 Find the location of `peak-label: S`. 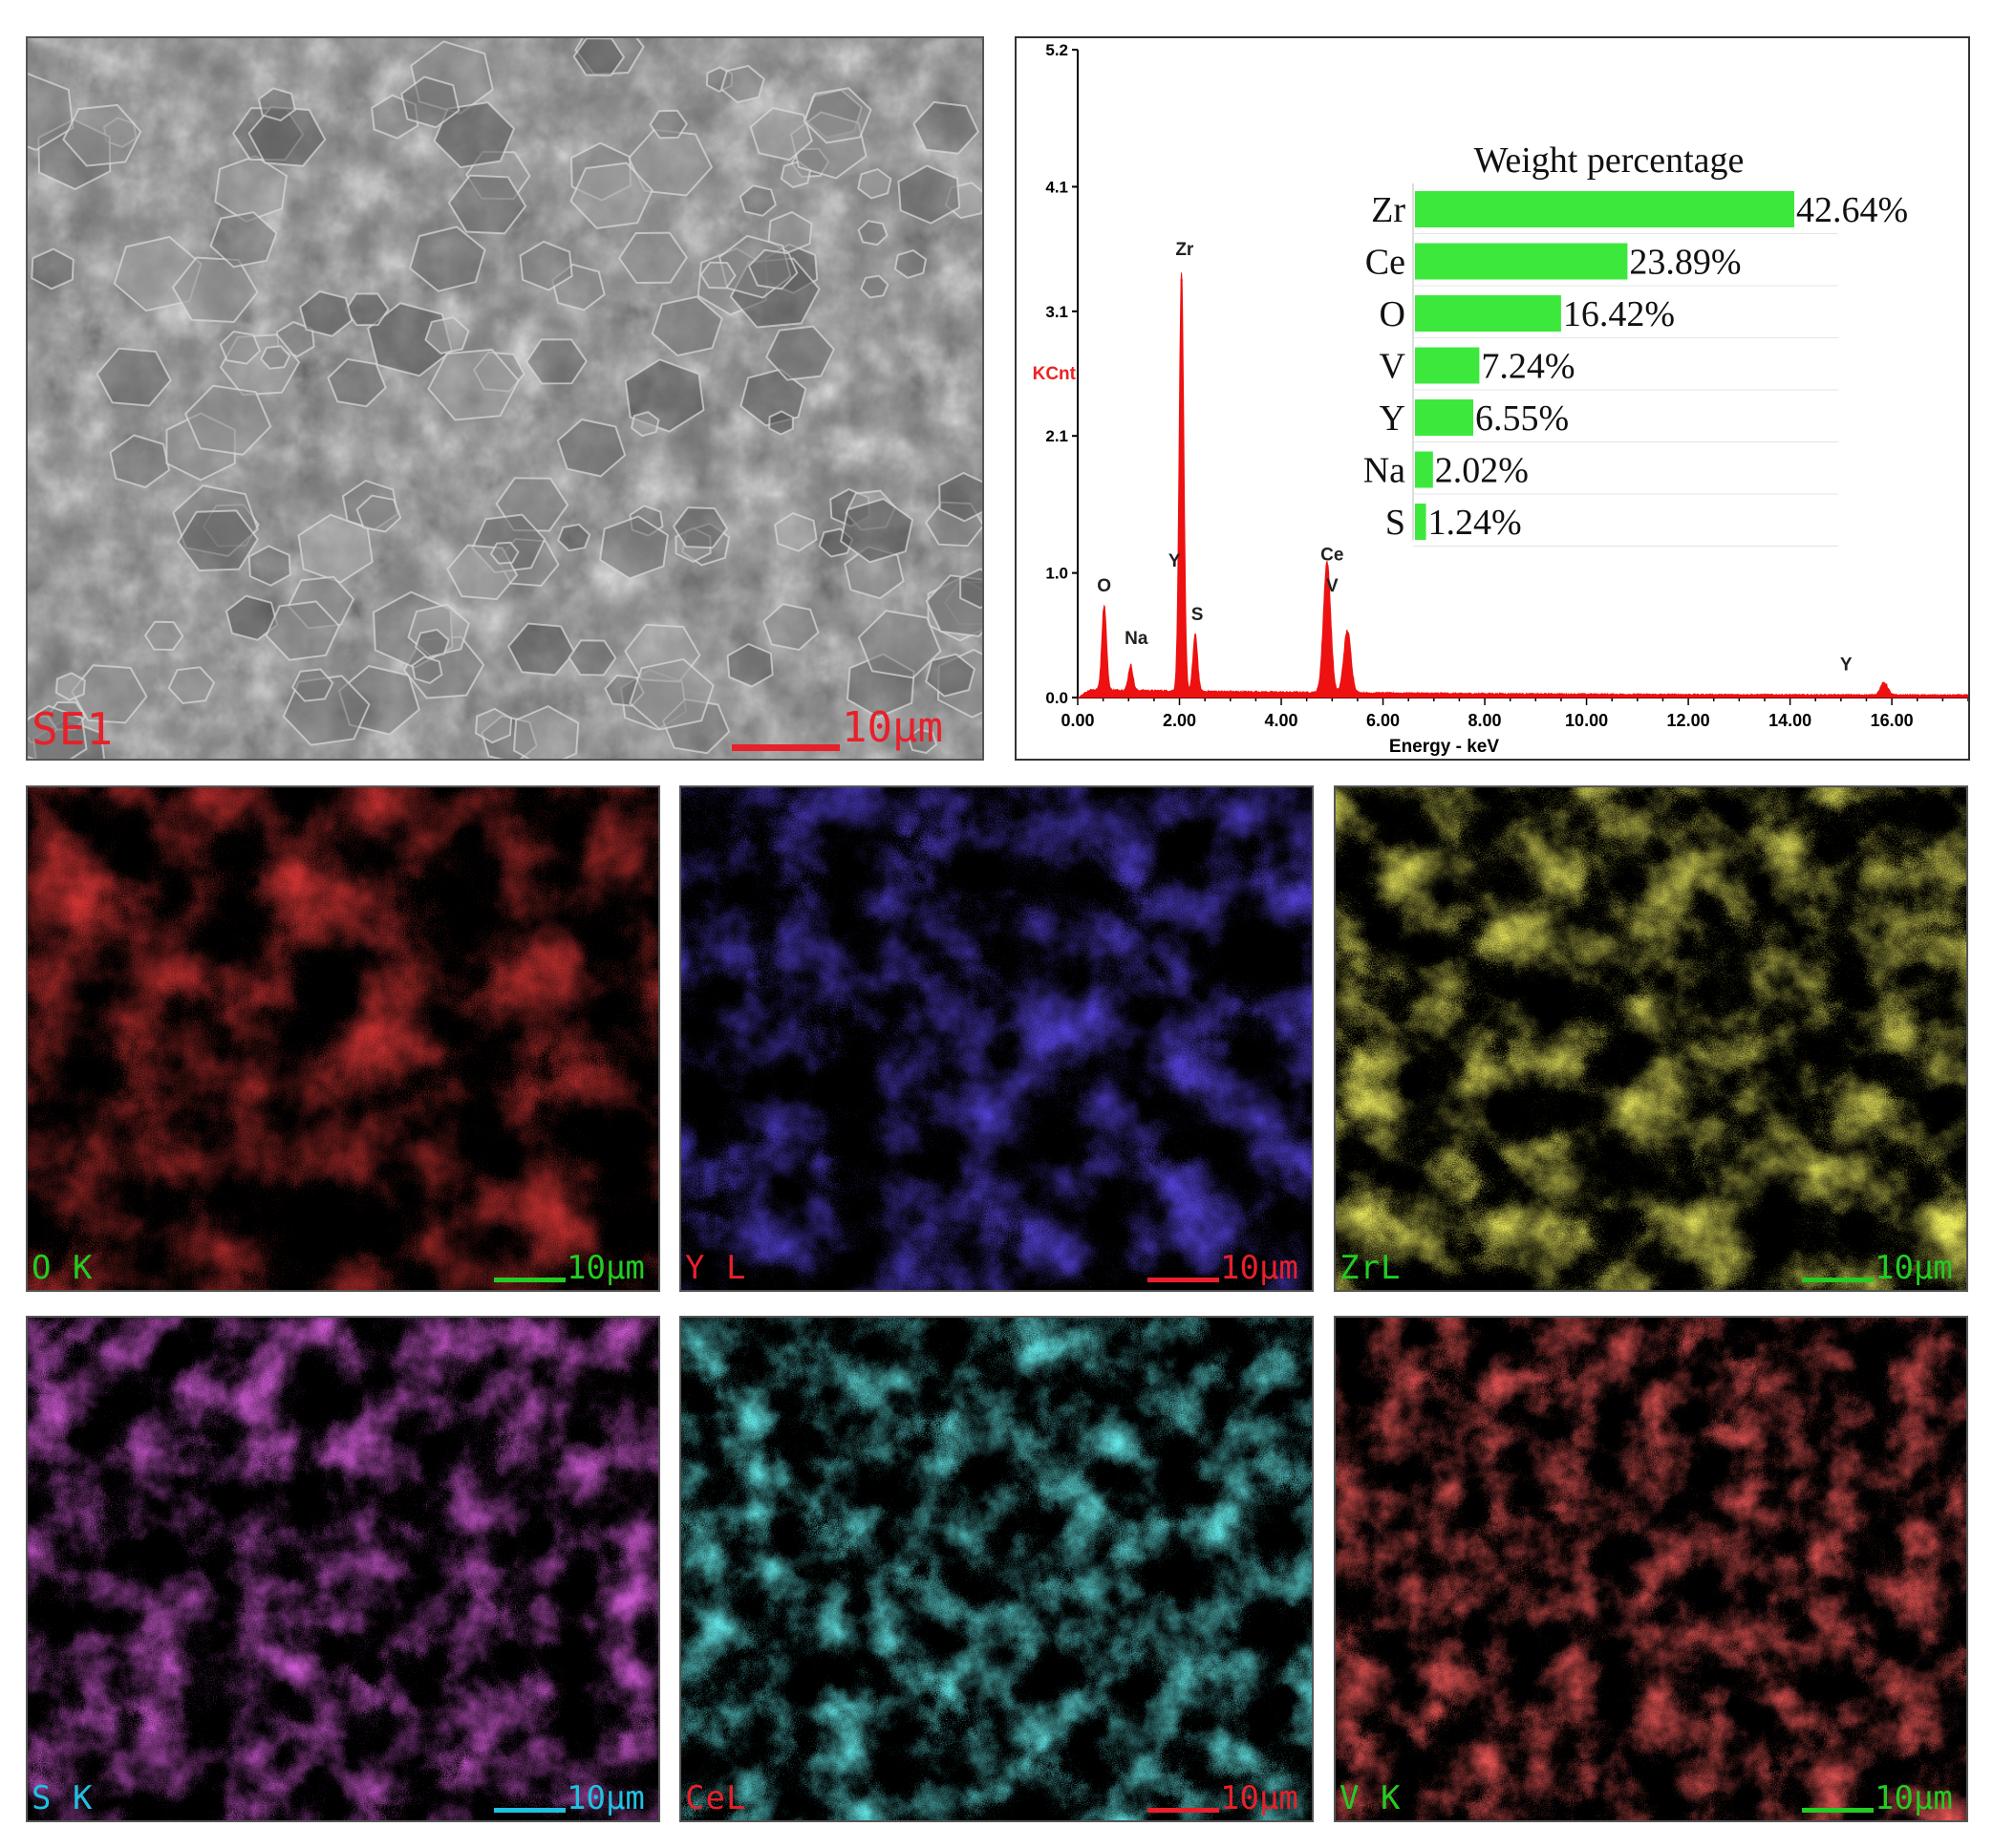

peak-label: S is located at coordinates (1198, 615).